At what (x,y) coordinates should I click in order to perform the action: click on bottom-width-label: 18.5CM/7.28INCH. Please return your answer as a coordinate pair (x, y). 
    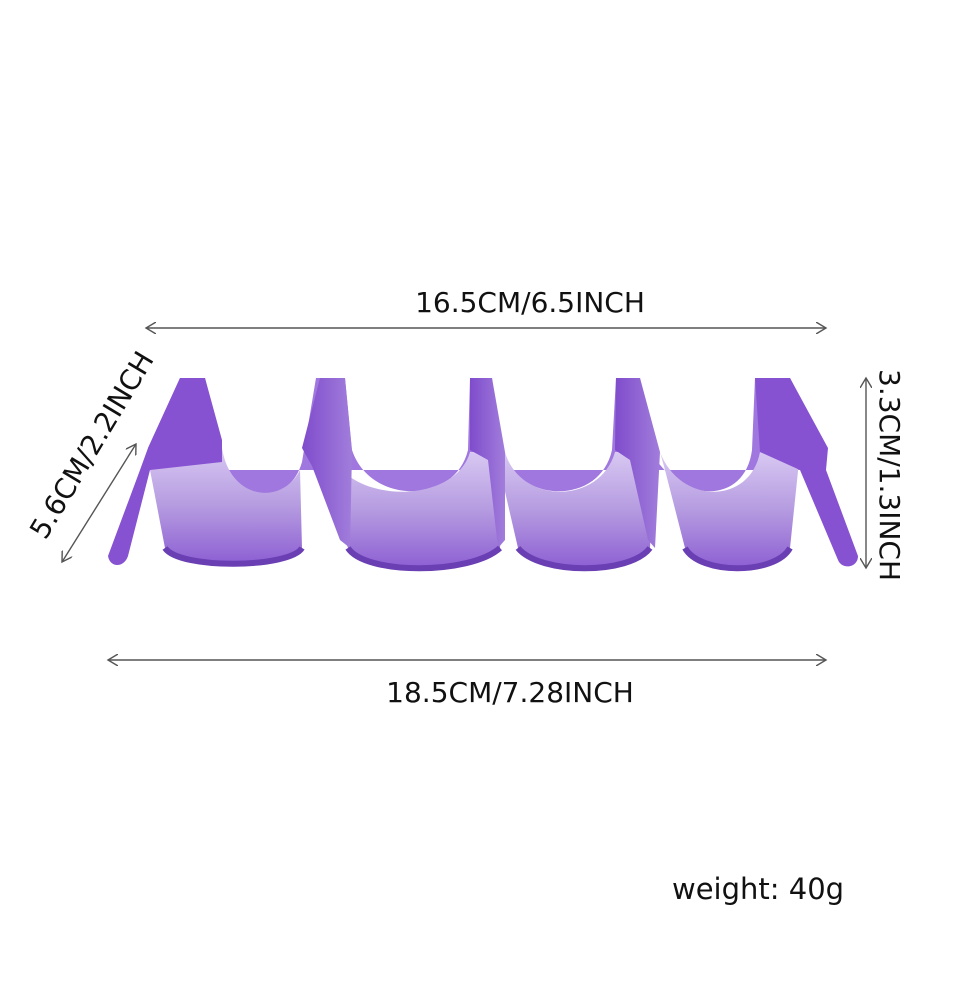
    Looking at the image, I should click on (510, 692).